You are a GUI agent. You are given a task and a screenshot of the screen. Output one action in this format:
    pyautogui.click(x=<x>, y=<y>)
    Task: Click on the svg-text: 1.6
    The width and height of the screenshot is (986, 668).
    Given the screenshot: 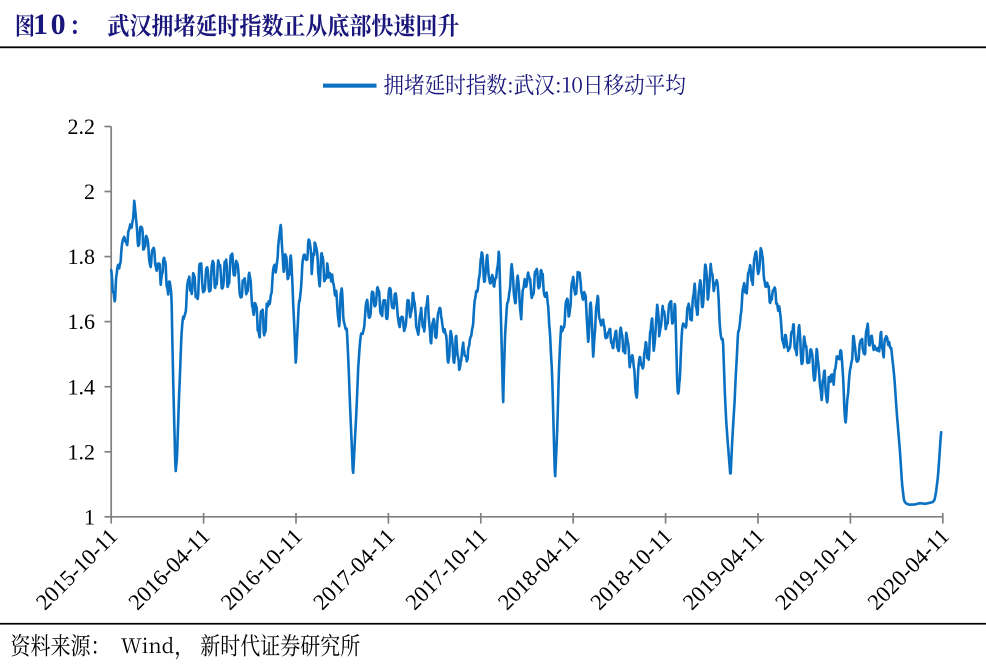 What is the action you would take?
    pyautogui.click(x=82, y=321)
    